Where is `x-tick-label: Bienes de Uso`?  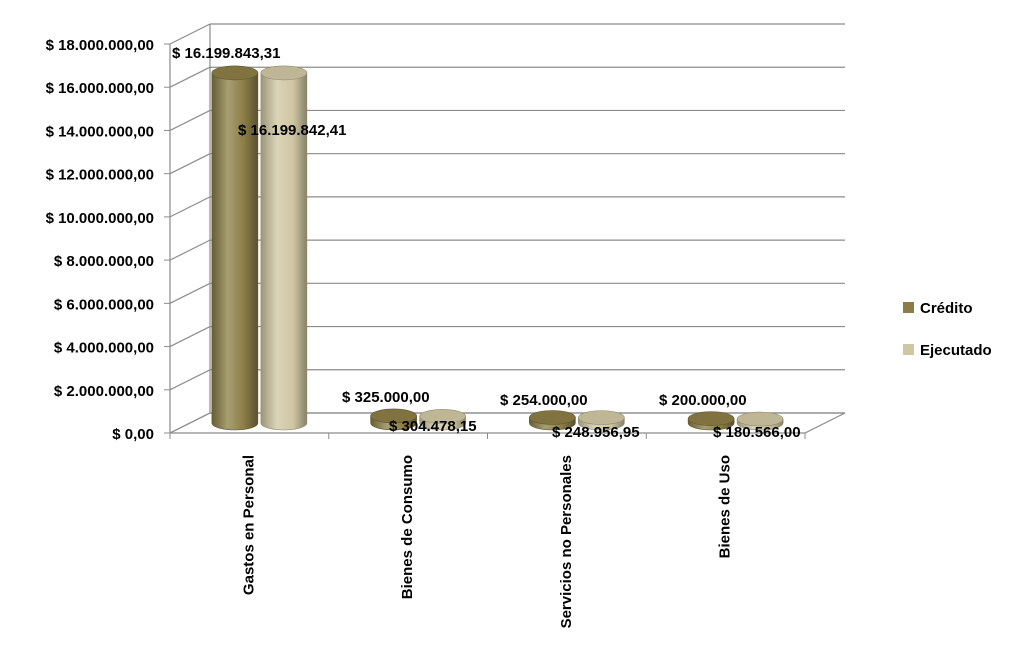 x-tick-label: Bienes de Uso is located at coordinates (725, 506).